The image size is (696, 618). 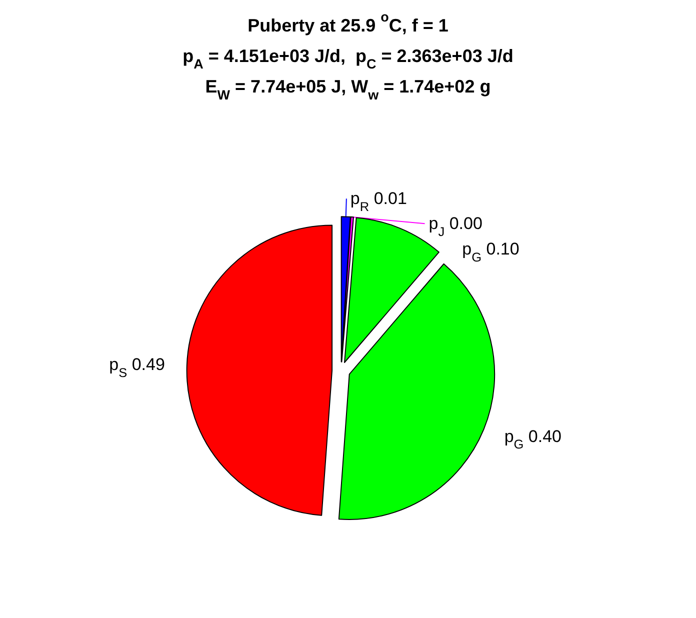 I want to click on data-label: 0.40, so click(x=543, y=436).